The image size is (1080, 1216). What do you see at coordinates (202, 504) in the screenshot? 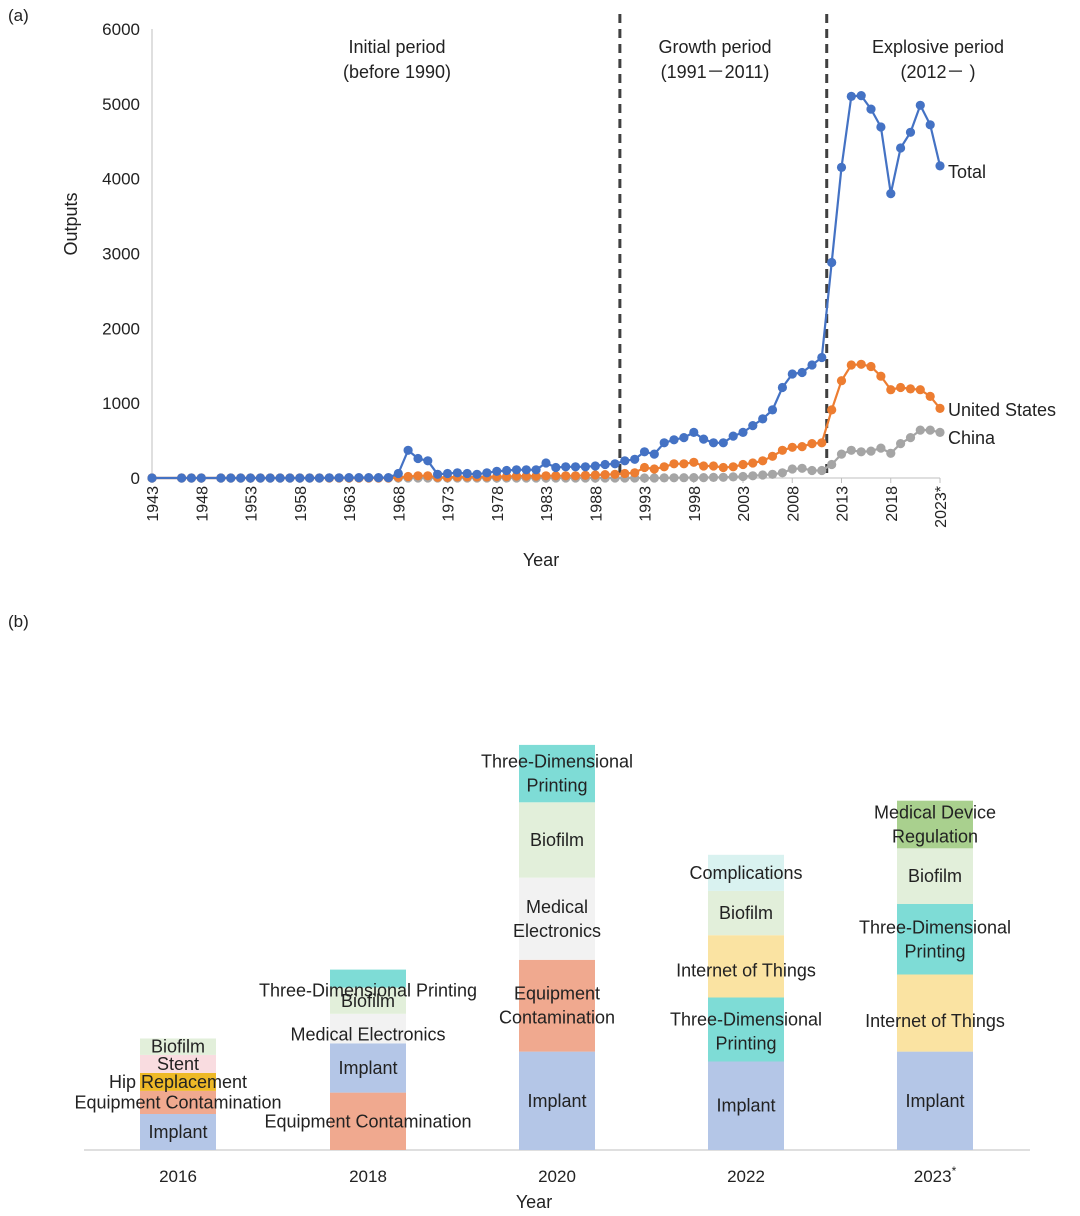
I see `x-tick-label: 1948` at bounding box center [202, 504].